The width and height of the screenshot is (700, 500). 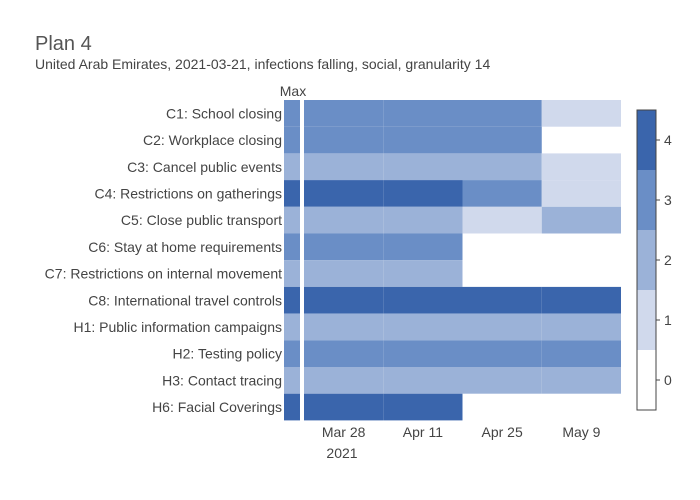 What do you see at coordinates (668, 140) in the screenshot?
I see `colorbar-tick-label: 4` at bounding box center [668, 140].